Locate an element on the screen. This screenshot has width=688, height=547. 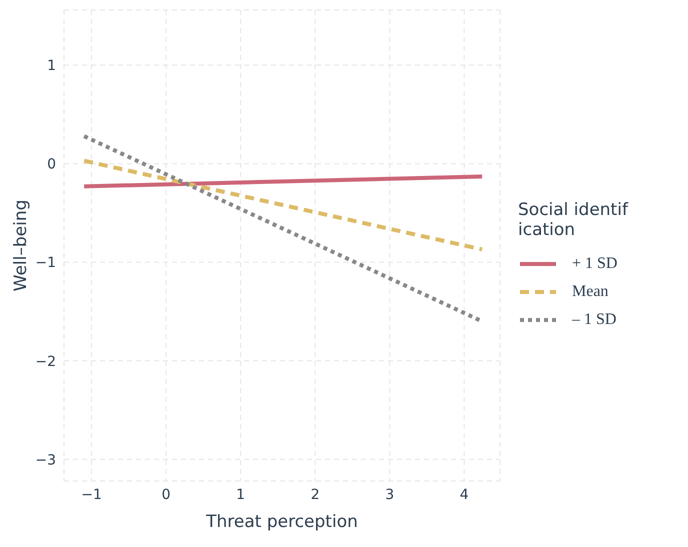
x-tick-label: 2 is located at coordinates (315, 494).